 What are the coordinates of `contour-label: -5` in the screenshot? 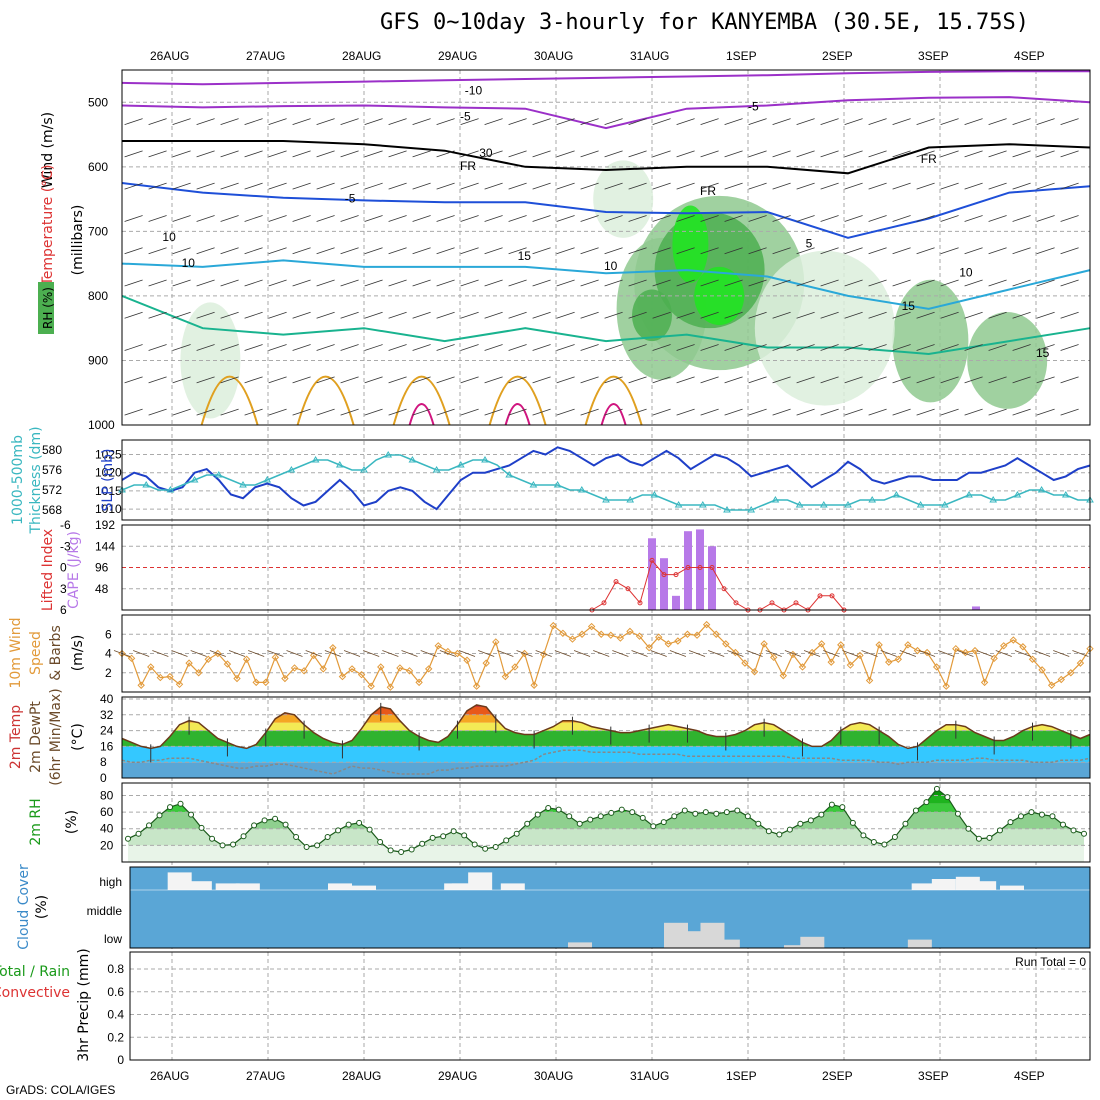 It's located at (350, 198).